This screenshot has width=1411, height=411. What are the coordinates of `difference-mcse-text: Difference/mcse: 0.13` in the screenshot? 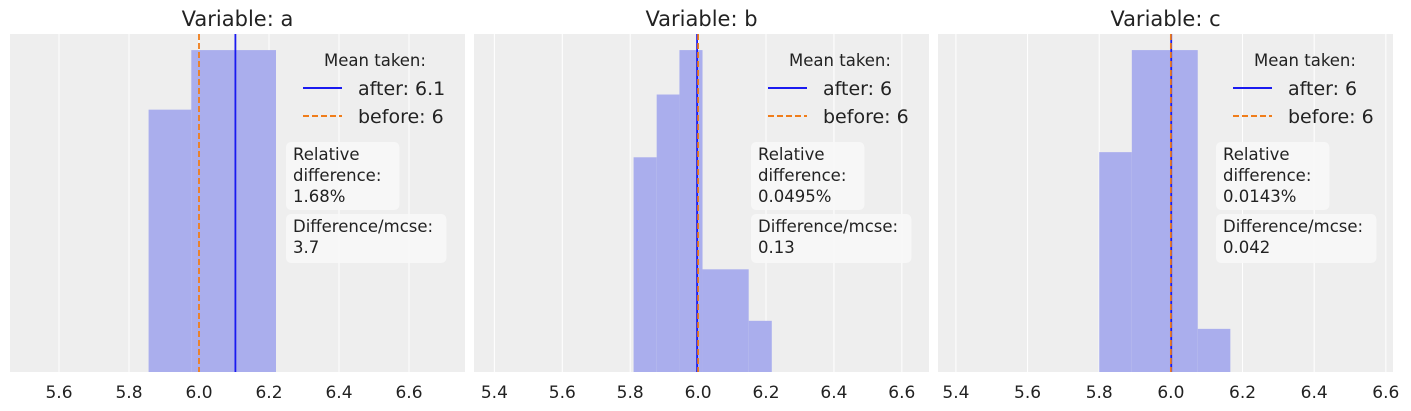 It's located at (828, 237).